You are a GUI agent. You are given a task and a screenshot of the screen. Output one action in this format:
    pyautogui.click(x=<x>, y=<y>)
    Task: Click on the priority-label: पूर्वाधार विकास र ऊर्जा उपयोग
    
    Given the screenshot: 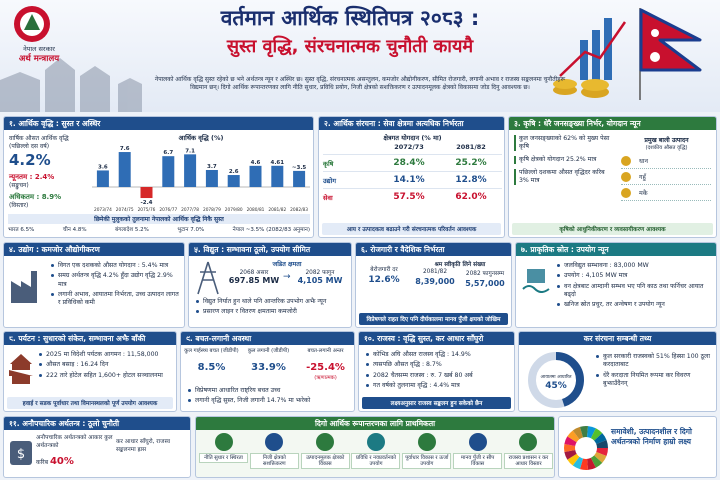 What is the action you would take?
    pyautogui.click(x=427, y=461)
    